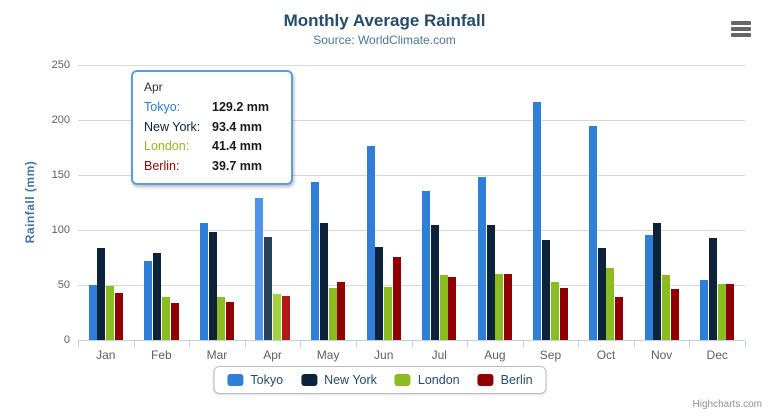 The image size is (769, 416). Describe the element at coordinates (426, 265) in the screenshot. I see `bar-tokyo-jul` at that location.